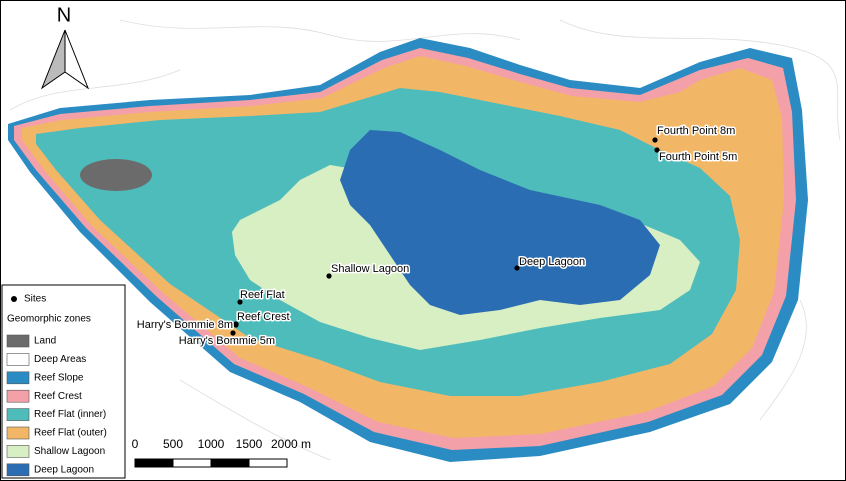  What do you see at coordinates (262, 295) in the screenshot?
I see `site-label: Reef Flat` at bounding box center [262, 295].